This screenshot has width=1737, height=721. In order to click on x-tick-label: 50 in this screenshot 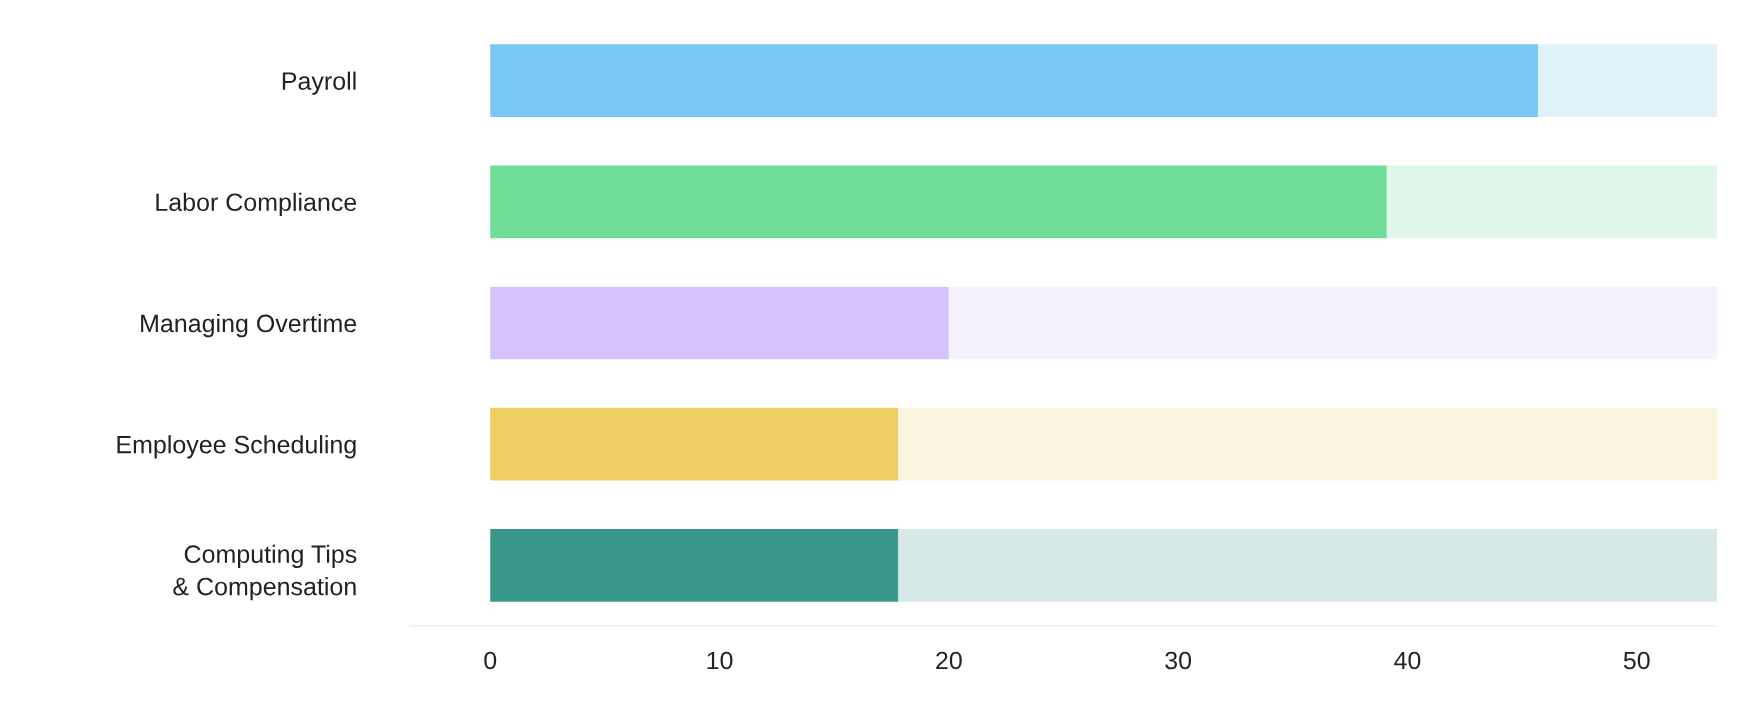, I will do `click(1636, 660)`.